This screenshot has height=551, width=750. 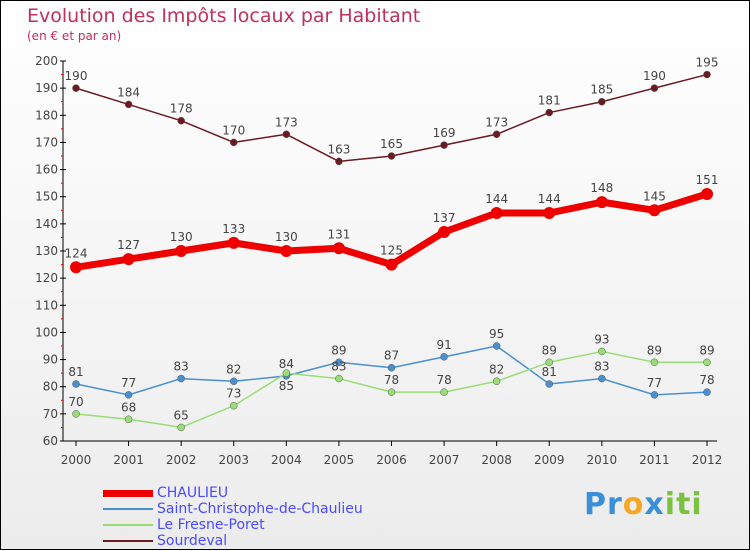 I want to click on data-label: 68, so click(x=128, y=407).